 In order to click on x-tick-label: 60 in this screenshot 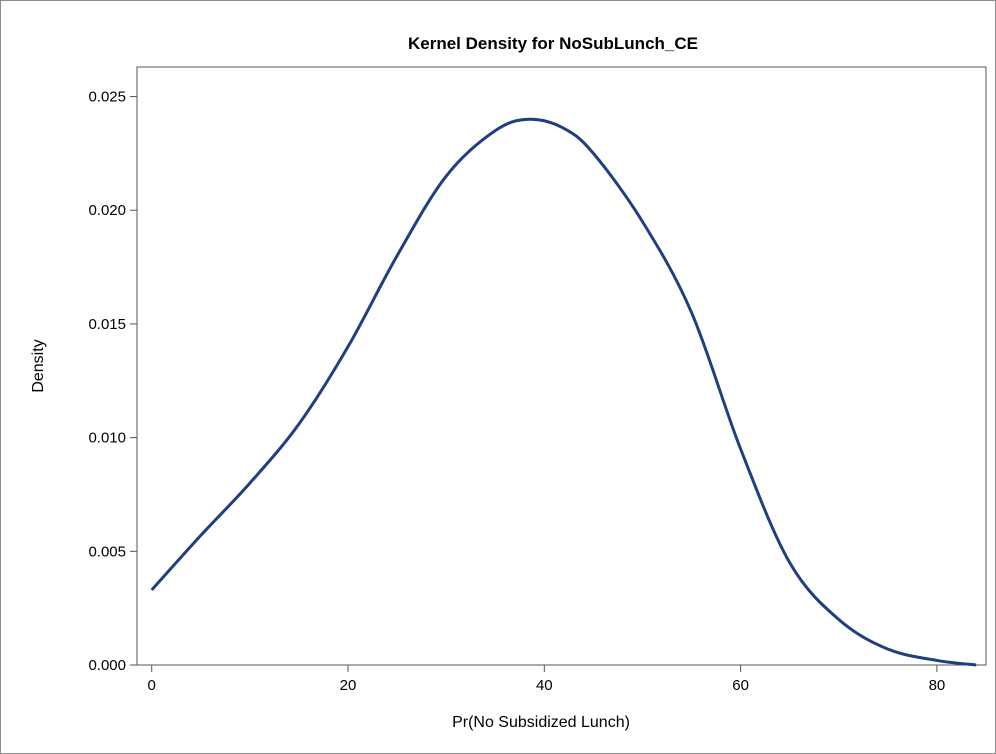, I will do `click(740, 685)`.